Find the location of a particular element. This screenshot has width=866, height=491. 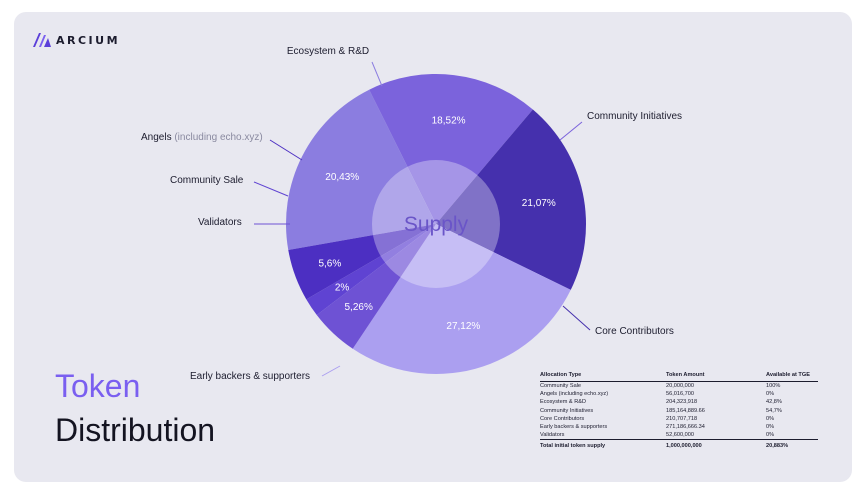

slice-value-label: 5,26% is located at coordinates (359, 307).